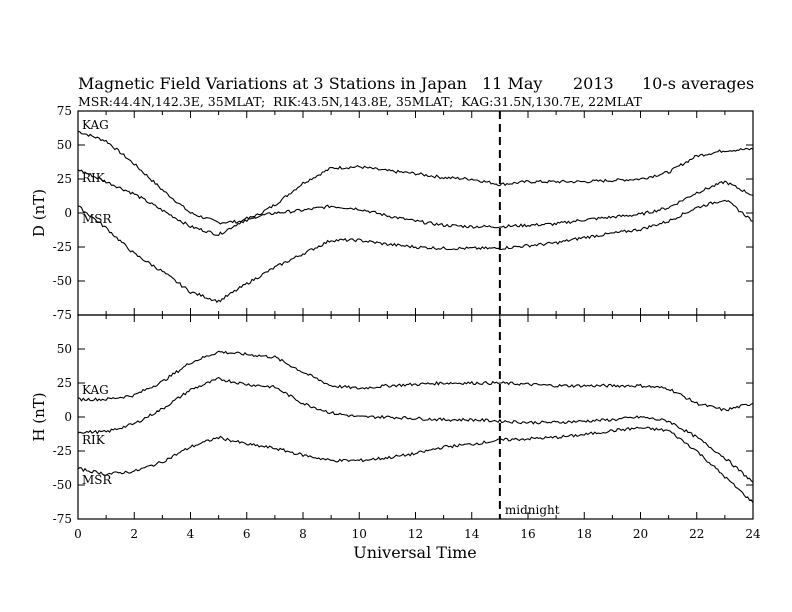 This screenshot has height=612, width=792. Describe the element at coordinates (415, 381) in the screenshot. I see `bottom-series-kag-line` at that location.